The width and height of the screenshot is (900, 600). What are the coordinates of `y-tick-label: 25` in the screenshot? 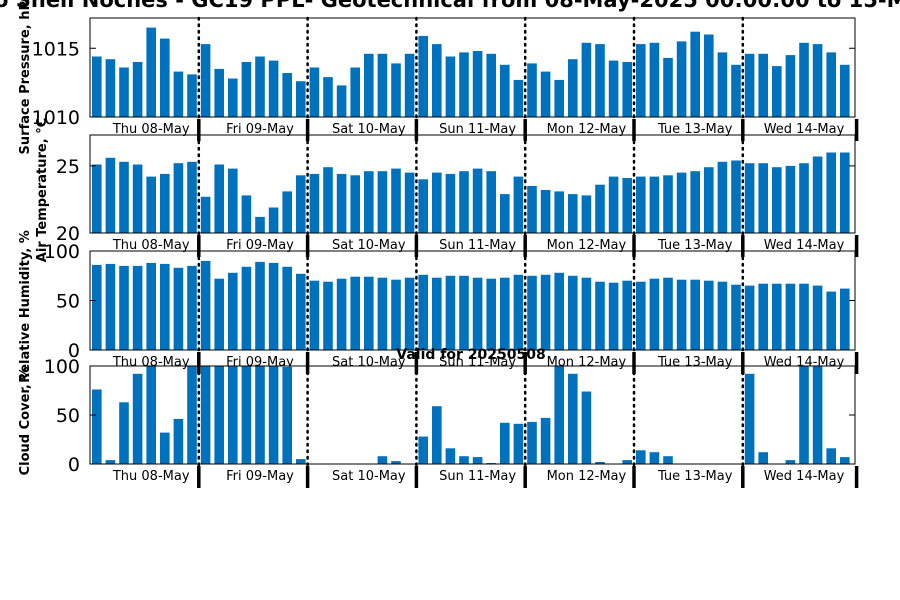 It's located at (68, 167).